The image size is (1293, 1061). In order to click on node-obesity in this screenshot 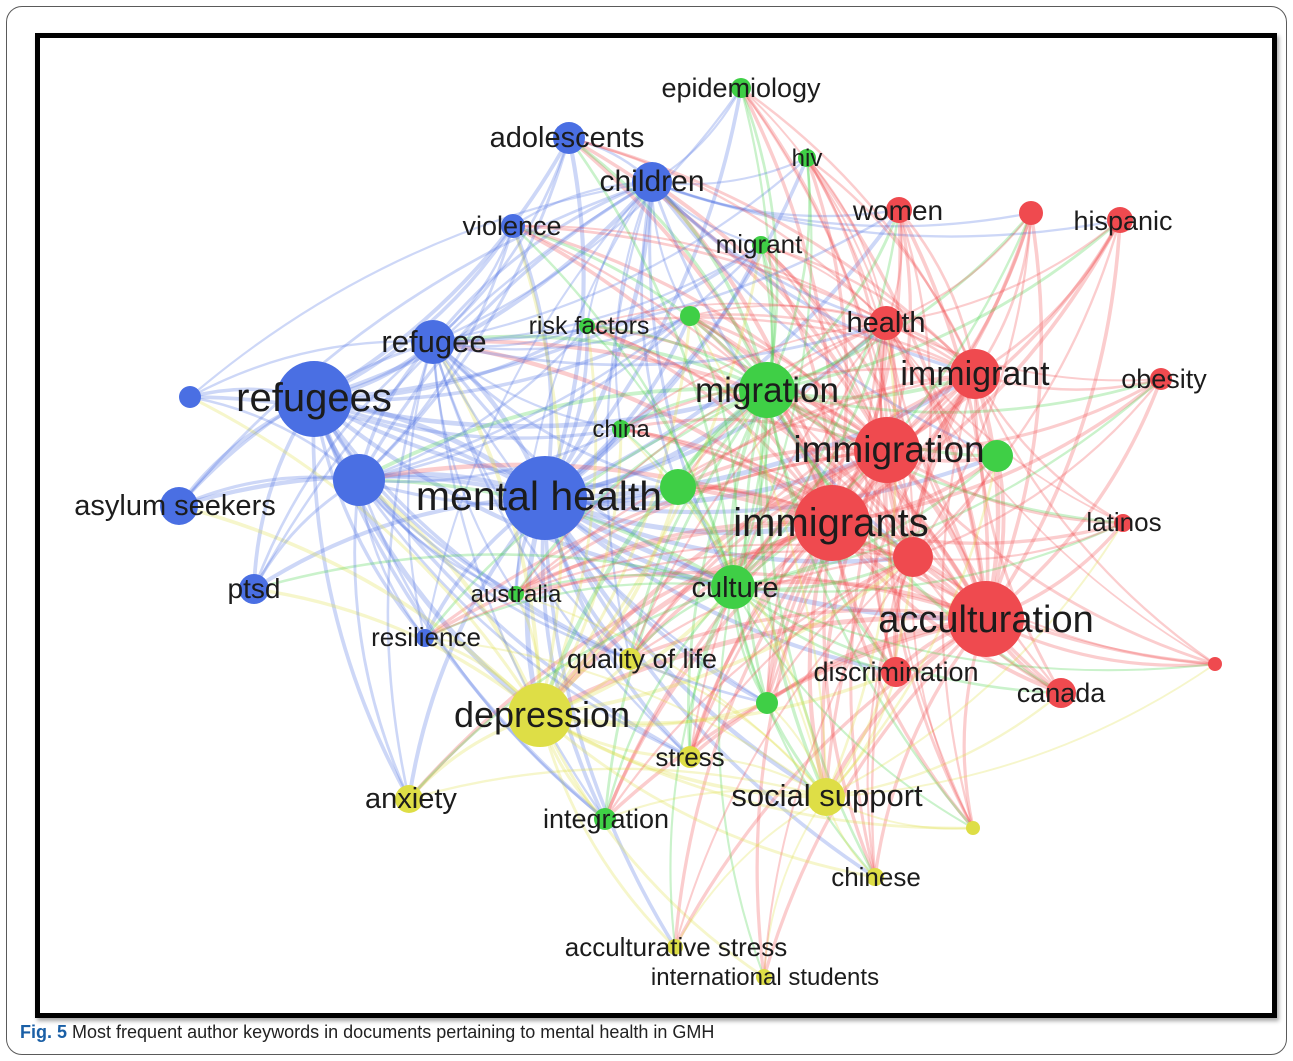, I will do `click(1161, 379)`.